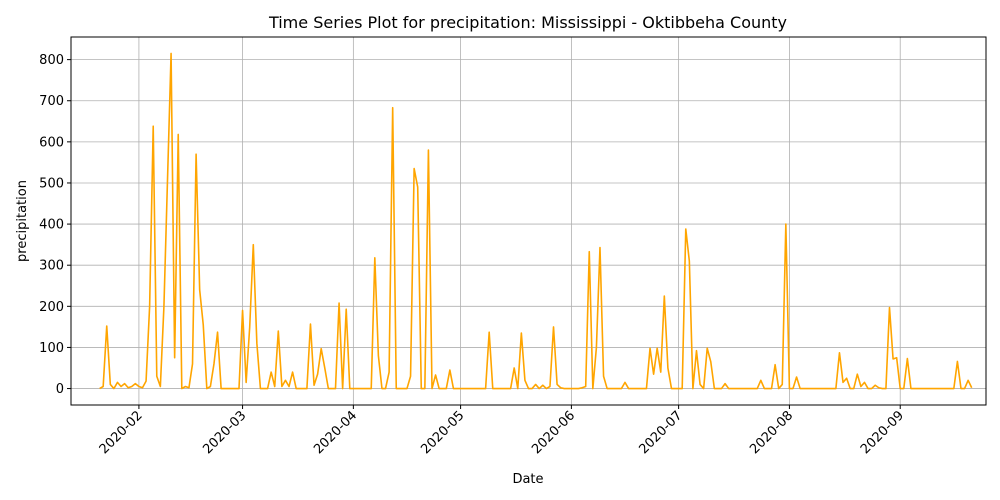 Image resolution: width=1000 pixels, height=500 pixels. What do you see at coordinates (51, 307) in the screenshot?
I see `y-tick-label: 200` at bounding box center [51, 307].